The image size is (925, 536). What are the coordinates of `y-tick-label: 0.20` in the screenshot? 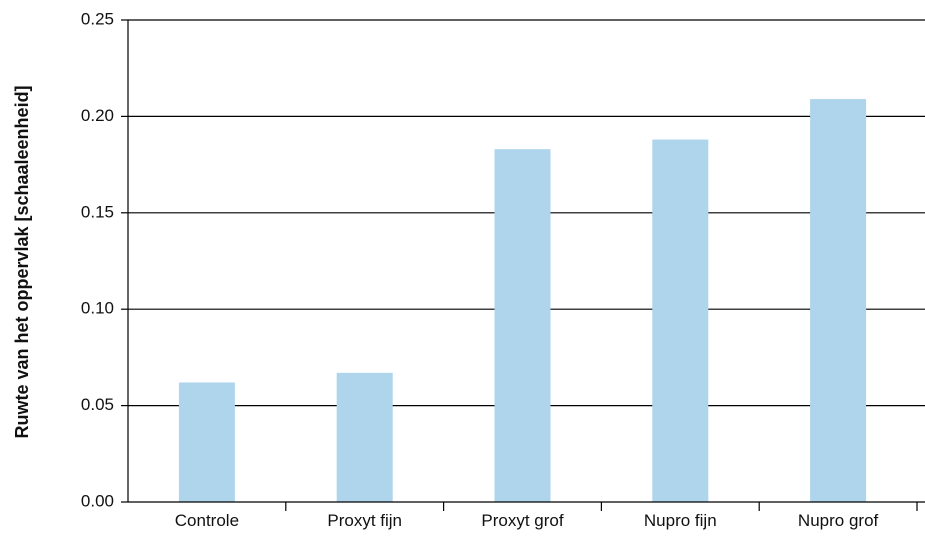 It's located at (97, 115).